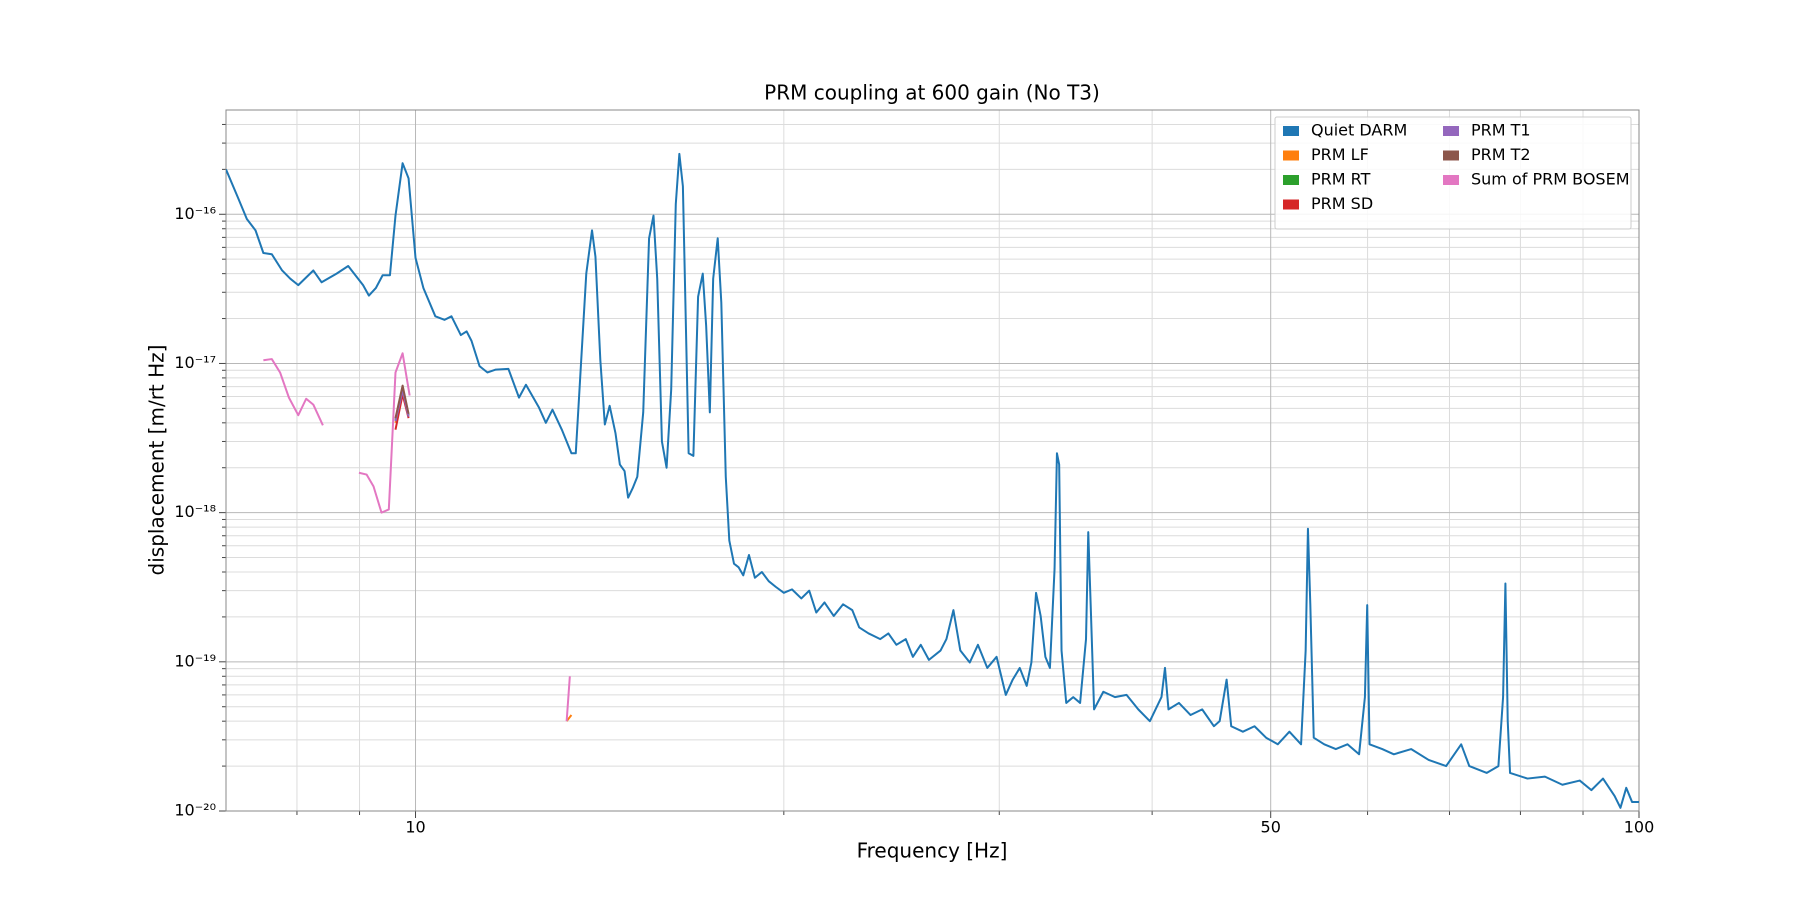 The height and width of the screenshot is (900, 1800). I want to click on x-tick-label: 50, so click(1271, 827).